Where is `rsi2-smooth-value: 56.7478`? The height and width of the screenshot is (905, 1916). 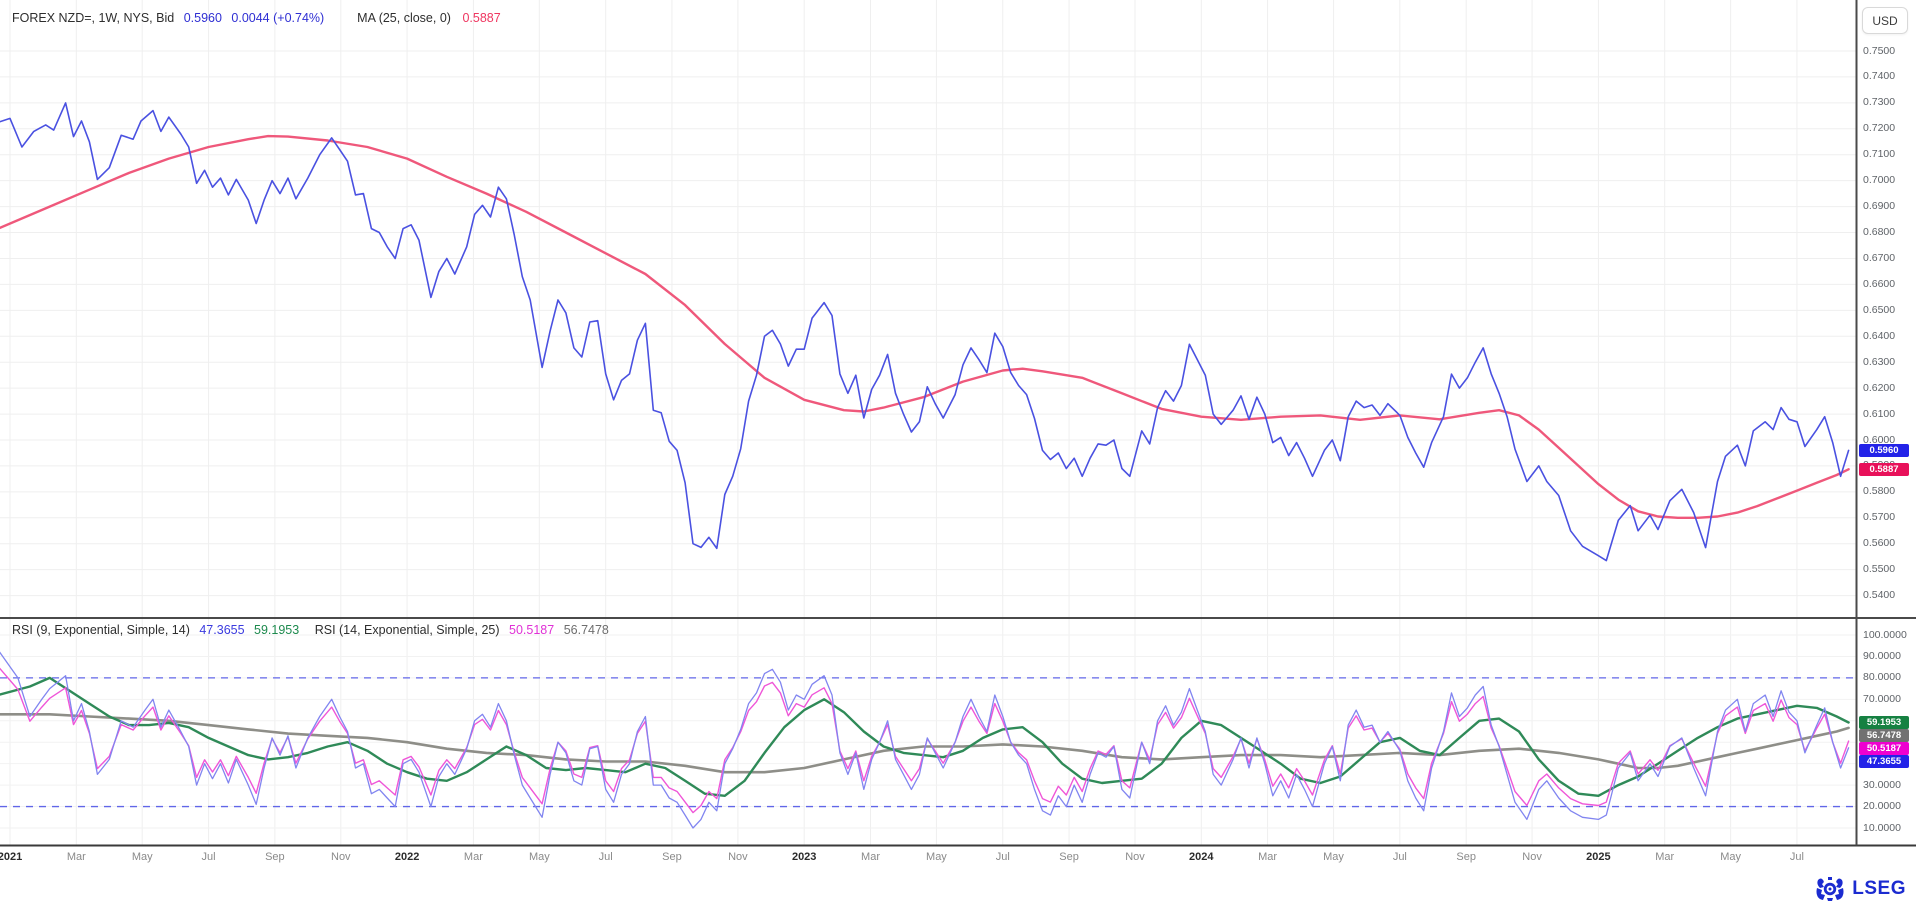
rsi2-smooth-value: 56.7478 is located at coordinates (586, 630).